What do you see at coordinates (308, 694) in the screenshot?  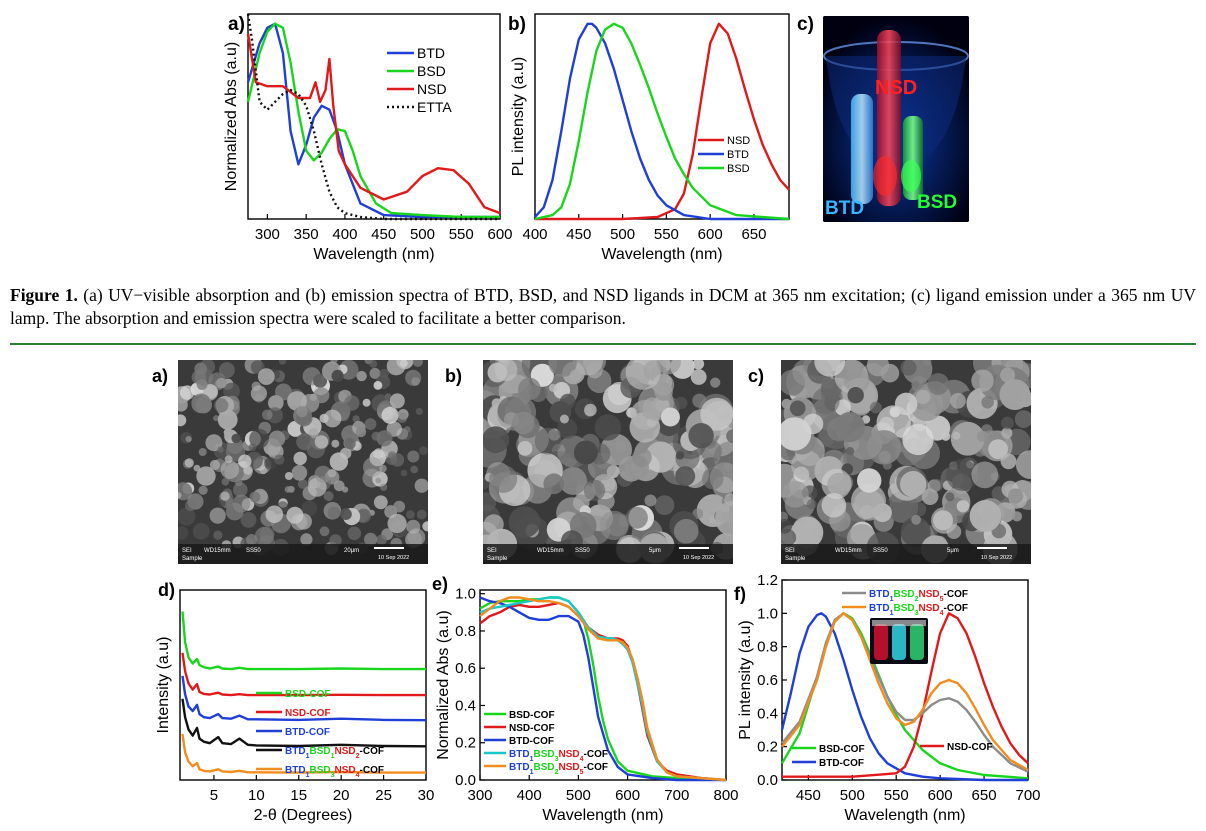 I see `fig2d-legend-part: BSD-COF` at bounding box center [308, 694].